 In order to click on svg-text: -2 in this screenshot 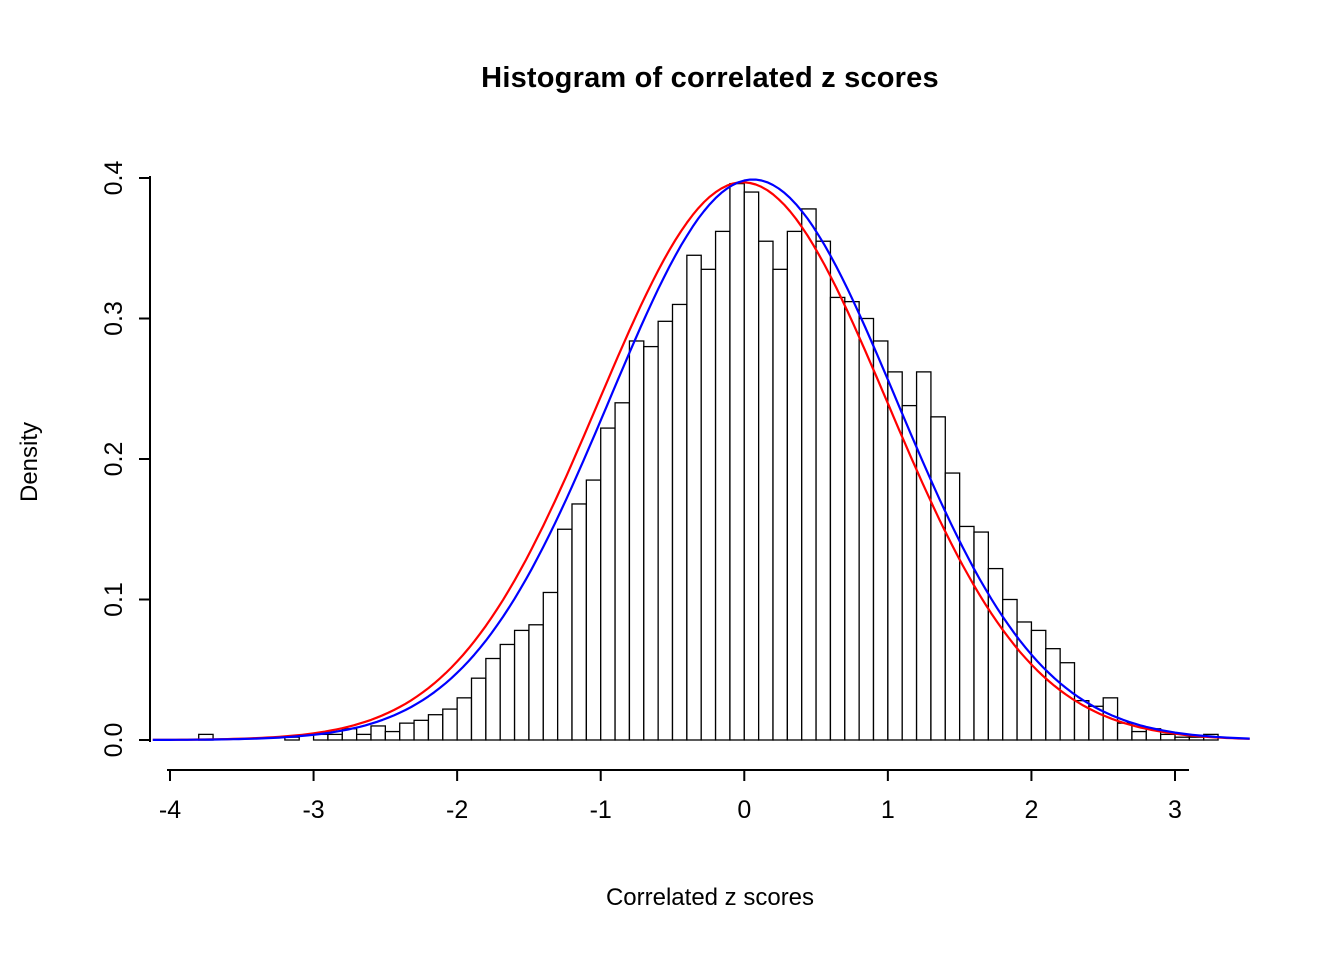, I will do `click(457, 810)`.